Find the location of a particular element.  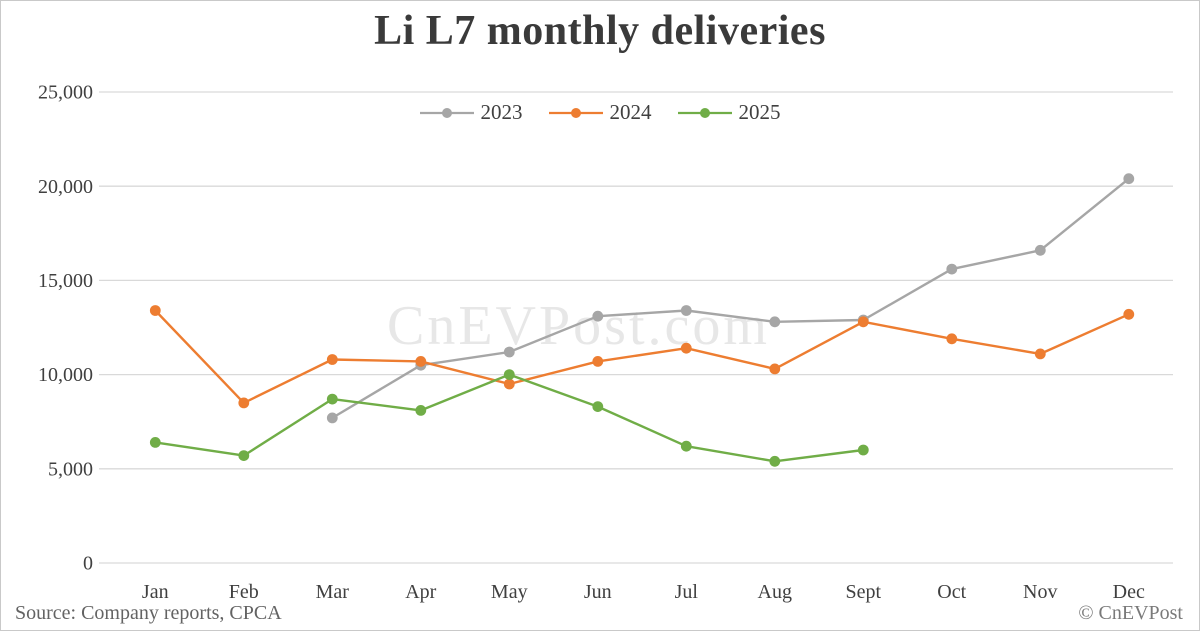

legend-item-2024: 2024 is located at coordinates (600, 112).